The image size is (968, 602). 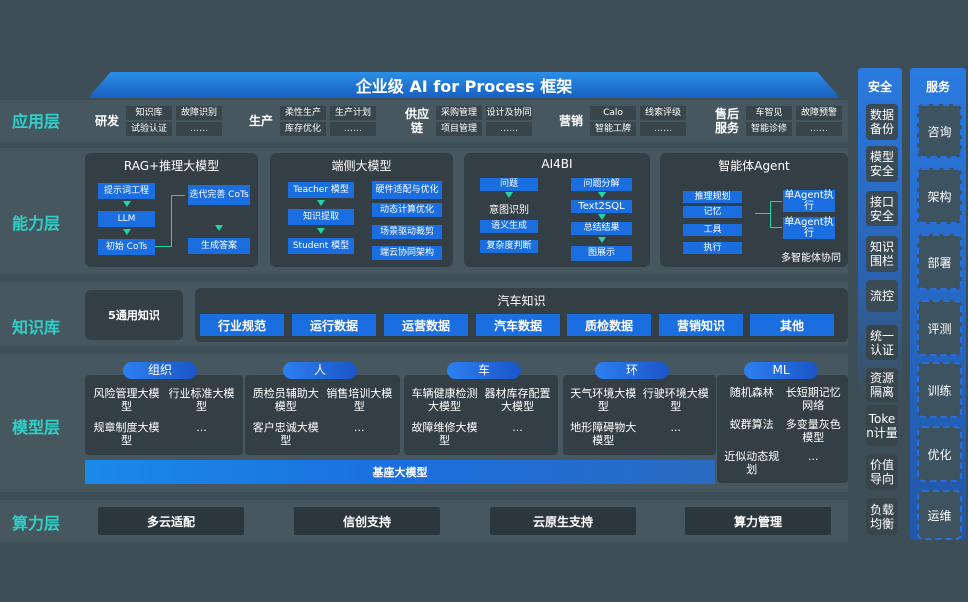 What do you see at coordinates (603, 434) in the screenshot?
I see `model-item: 地形障碍物大模型` at bounding box center [603, 434].